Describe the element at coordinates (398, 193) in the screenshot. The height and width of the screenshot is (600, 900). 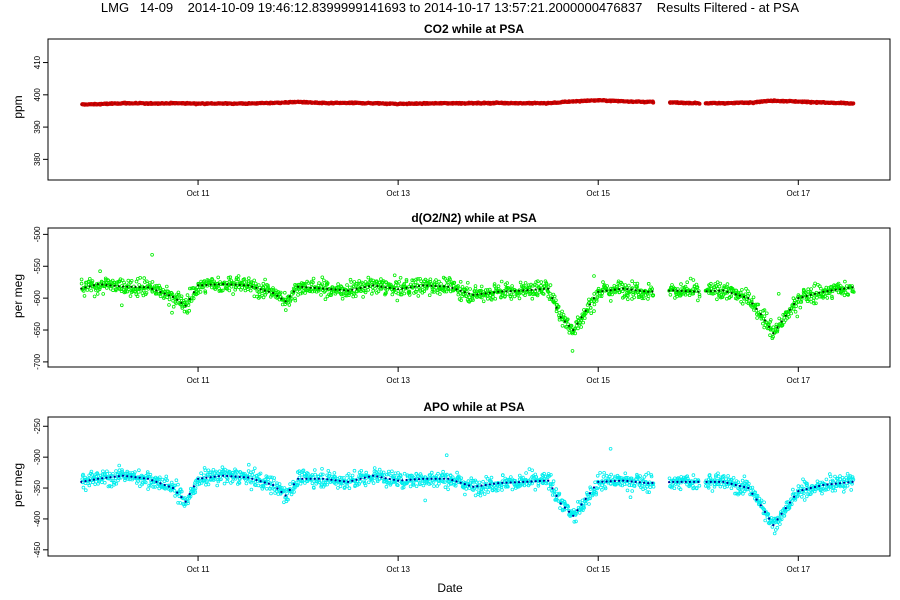
I see `co2-x-tick-label-1: Oct 13` at that location.